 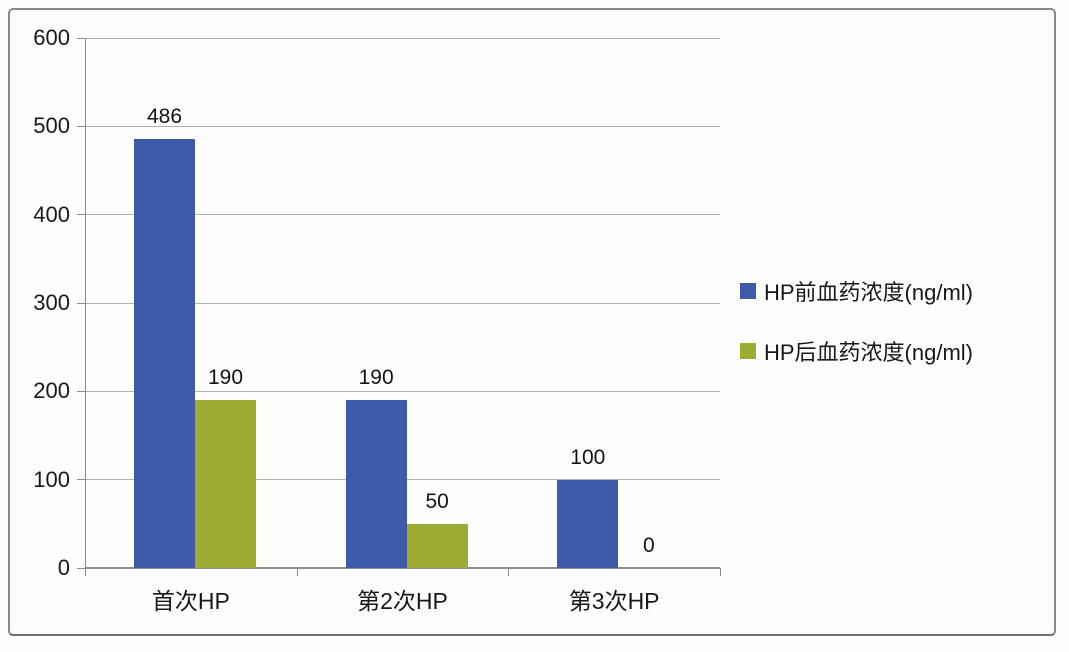 What do you see at coordinates (51, 391) in the screenshot?
I see `y-tick-label: 200` at bounding box center [51, 391].